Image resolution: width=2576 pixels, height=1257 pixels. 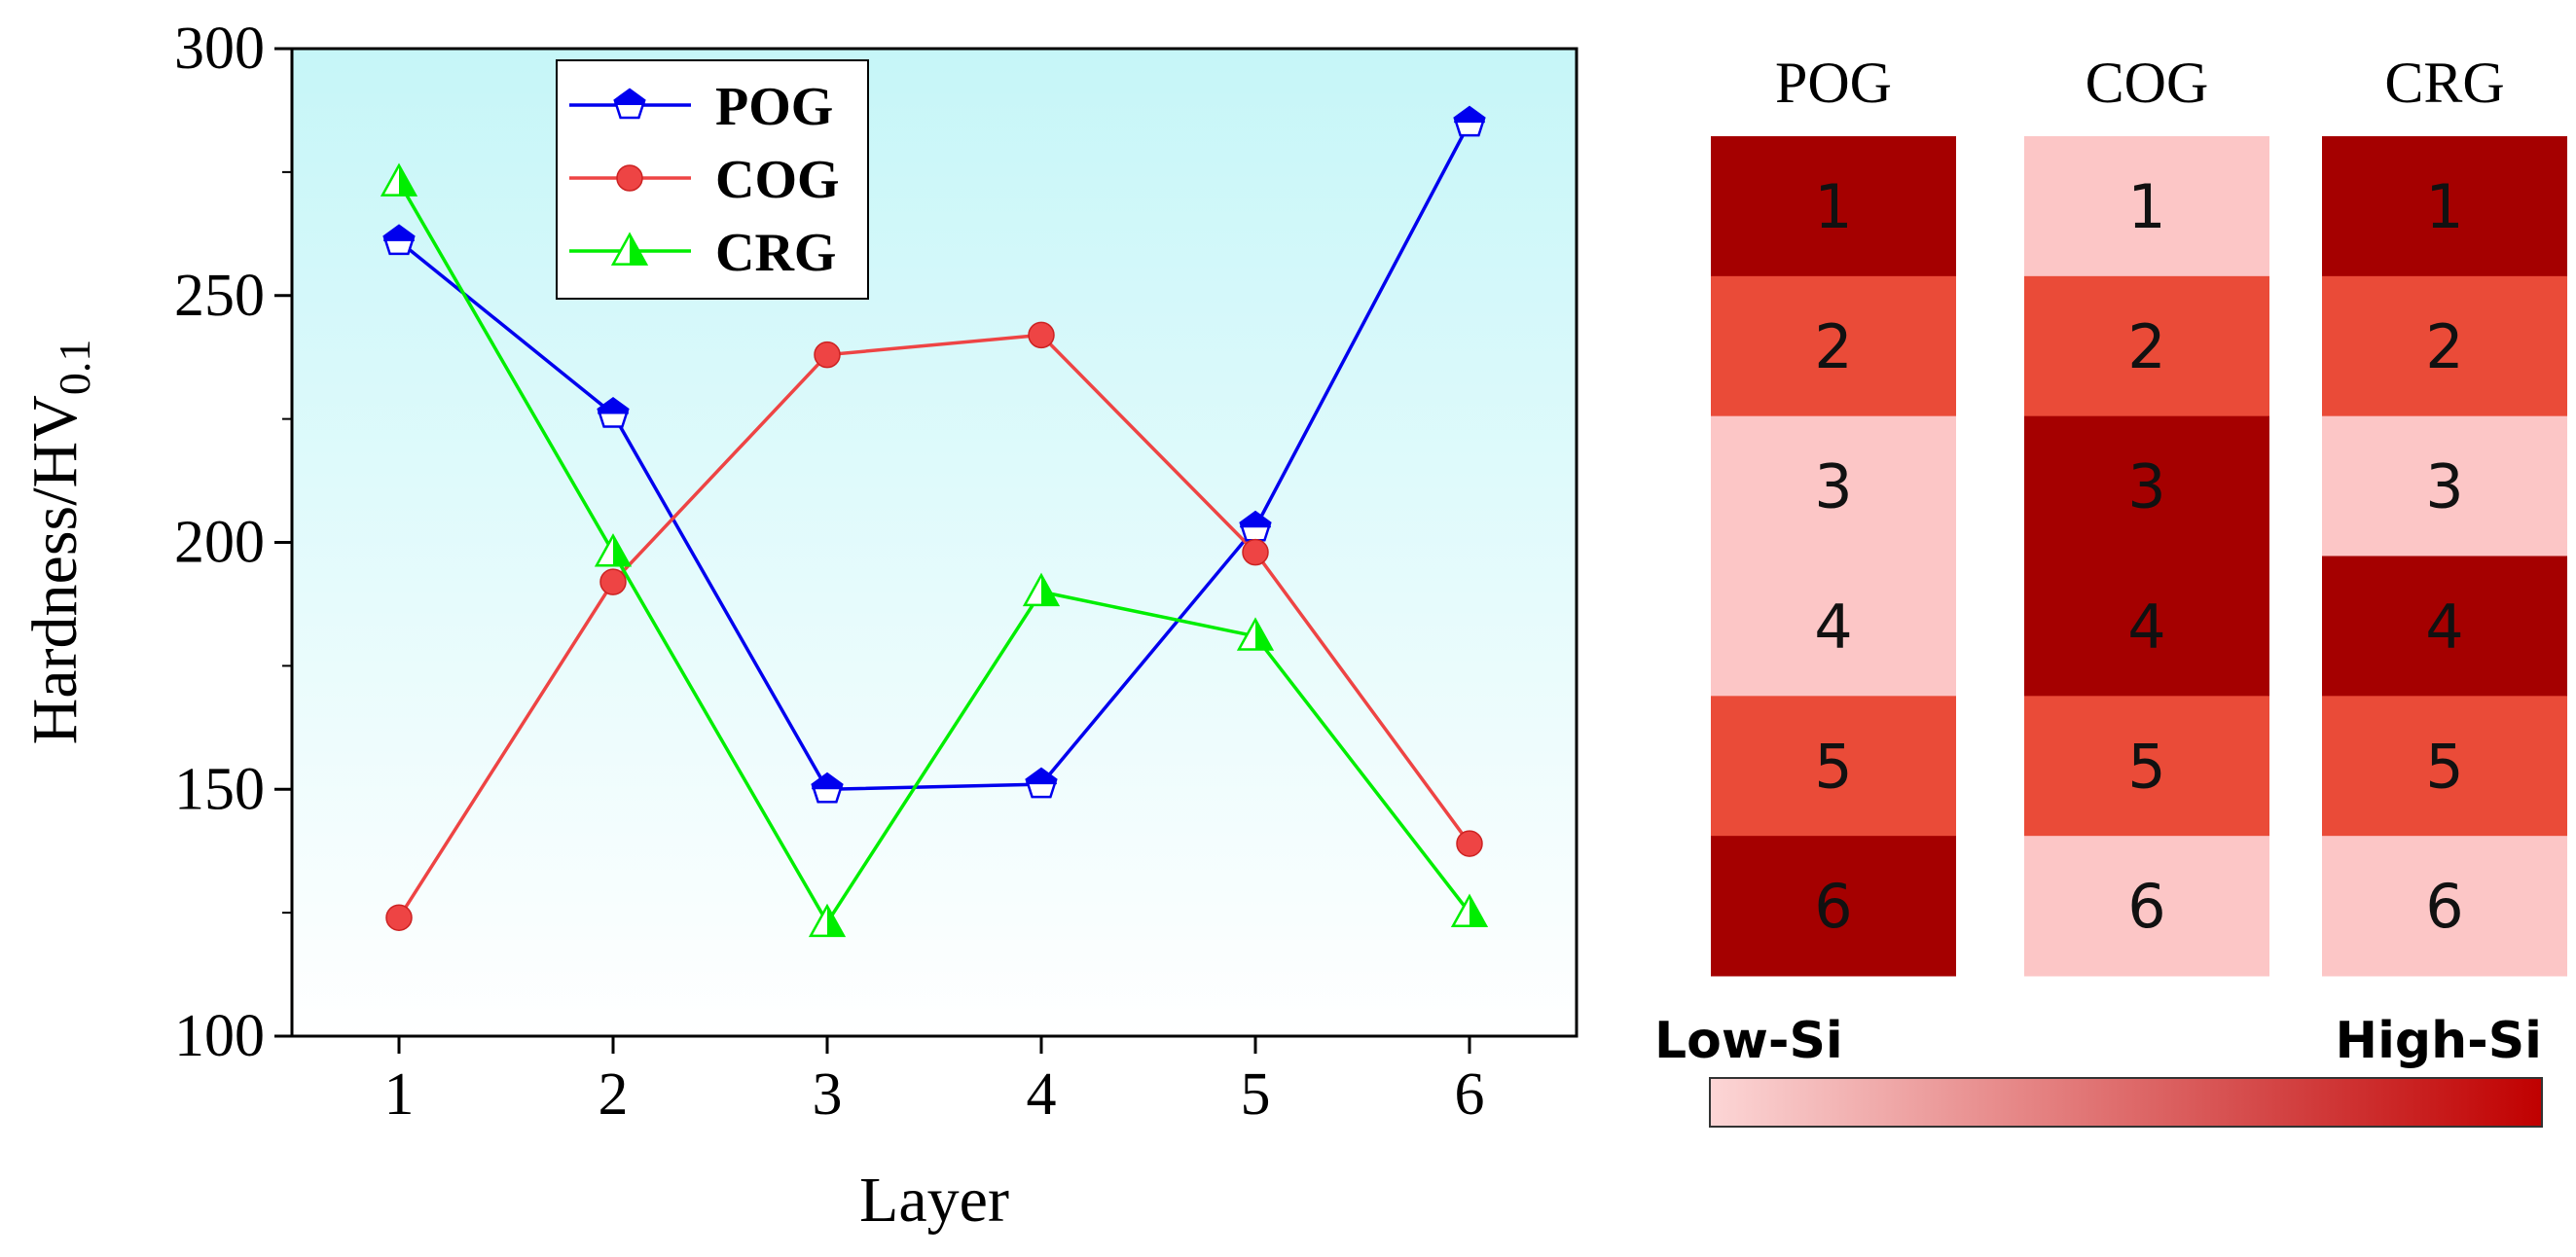 What do you see at coordinates (775, 253) in the screenshot?
I see `legend-label-crg: CRG` at bounding box center [775, 253].